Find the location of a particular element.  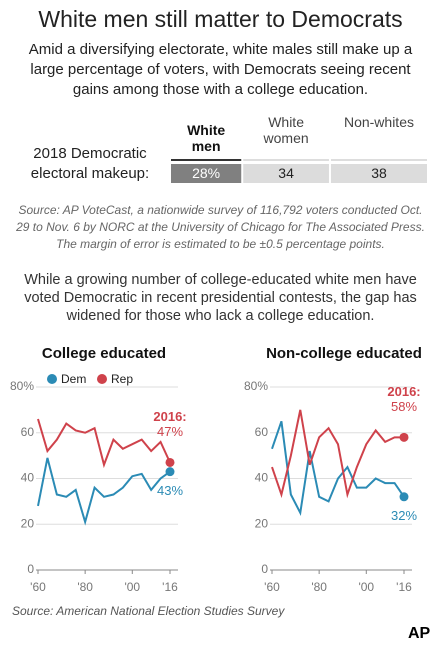

chart-title: Non-college educated is located at coordinates (344, 353).